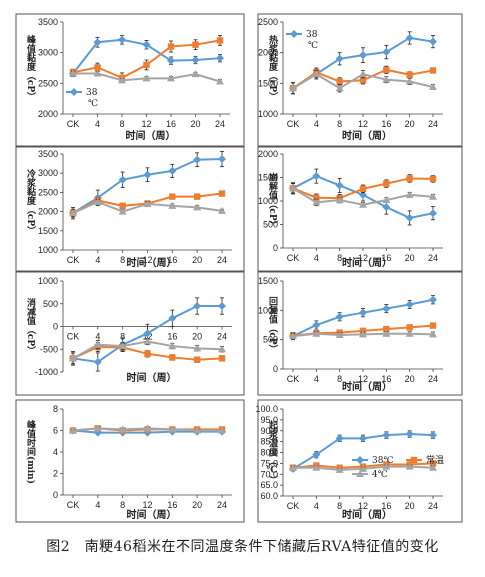 Image resolution: width=485 pixels, height=577 pixels. Describe the element at coordinates (55, 495) in the screenshot. I see `panel-7-ytick-label: 0` at that location.